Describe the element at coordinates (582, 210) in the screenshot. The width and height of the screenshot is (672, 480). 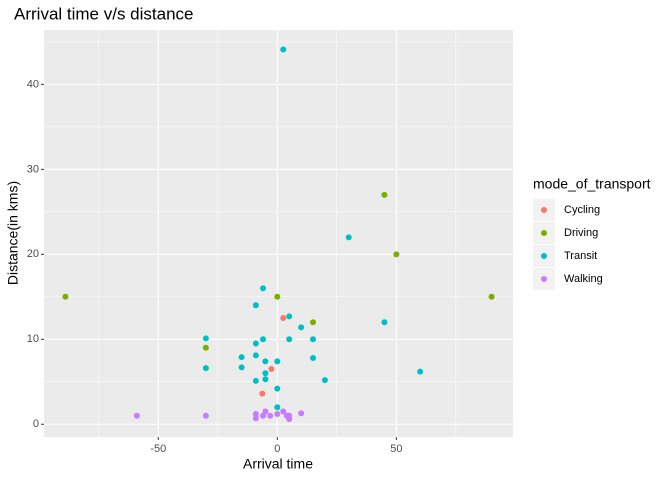
I see `legend-label: Cycling` at that location.